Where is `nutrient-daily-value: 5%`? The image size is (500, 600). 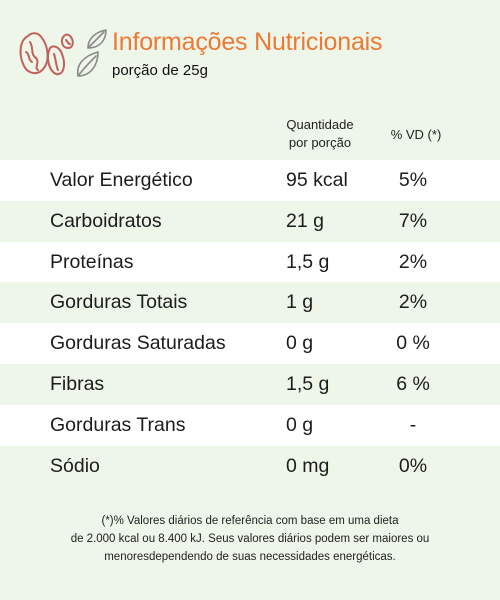 nutrient-daily-value: 5% is located at coordinates (413, 180).